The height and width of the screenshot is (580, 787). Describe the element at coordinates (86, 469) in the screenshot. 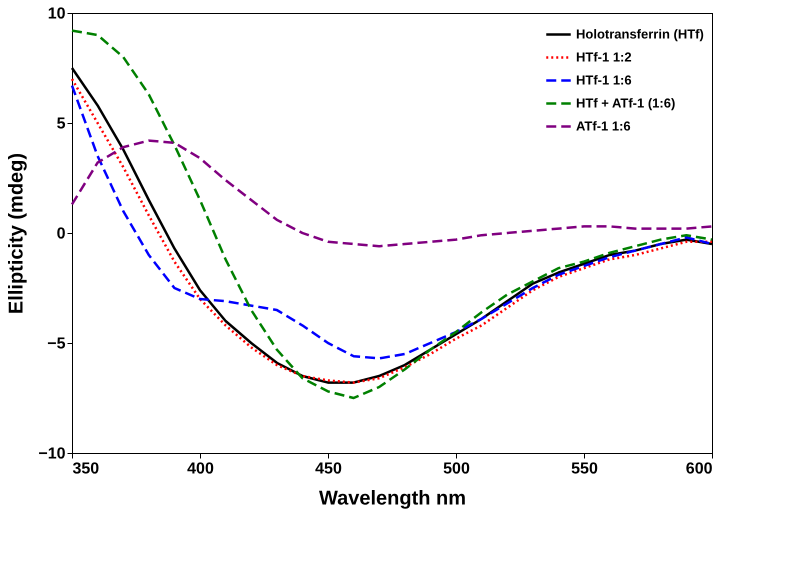

I see `x-tick-label: 350` at that location.